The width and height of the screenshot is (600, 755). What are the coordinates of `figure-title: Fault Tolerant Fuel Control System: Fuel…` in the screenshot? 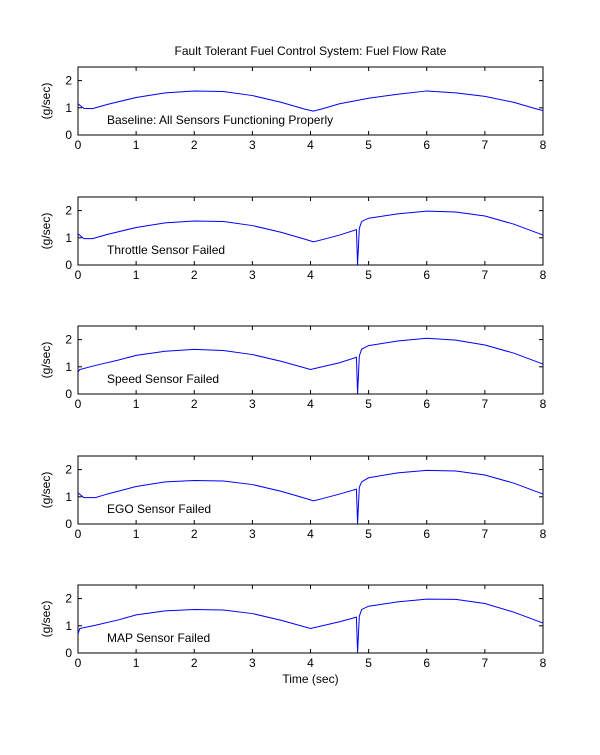 It's located at (311, 51).